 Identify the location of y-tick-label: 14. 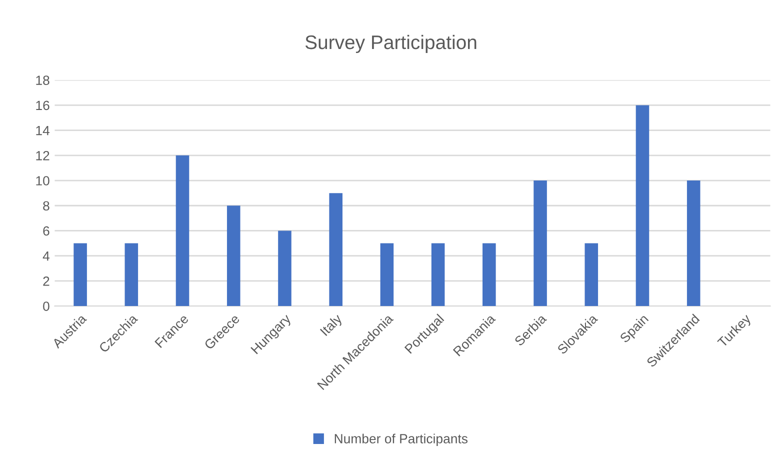
(43, 131).